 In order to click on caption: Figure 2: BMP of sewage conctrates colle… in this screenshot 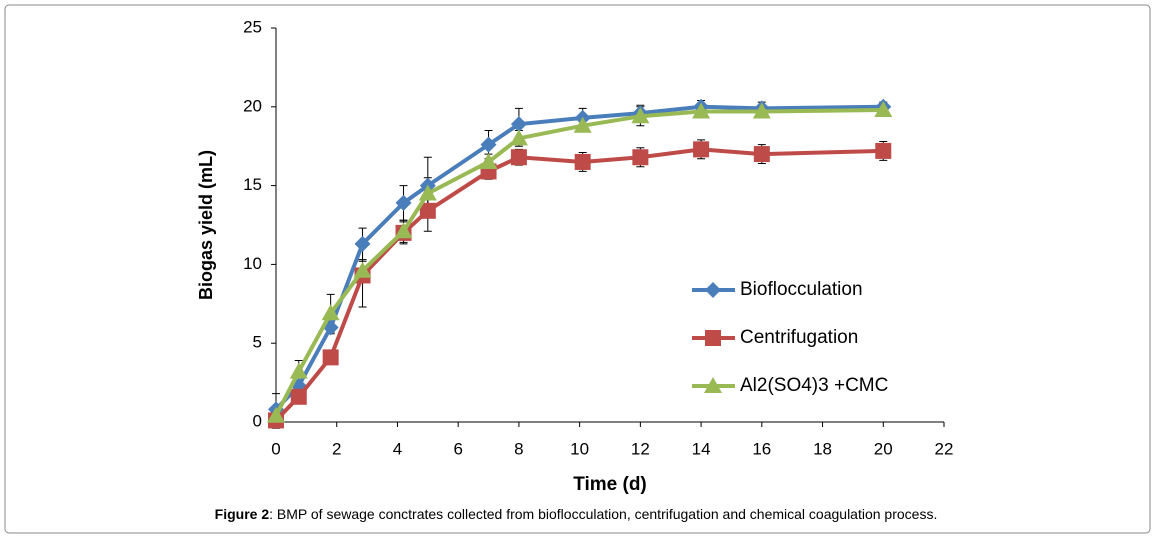, I will do `click(576, 514)`.